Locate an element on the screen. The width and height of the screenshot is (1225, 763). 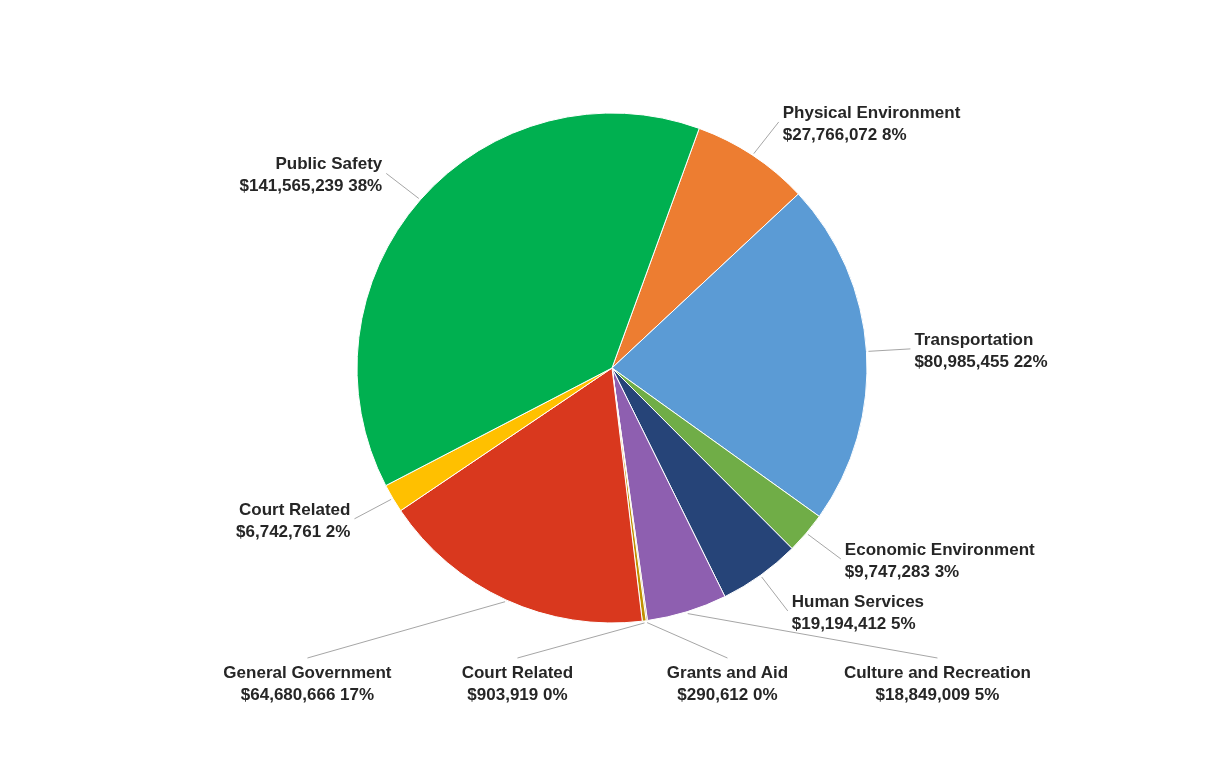
data-label: $19,194,412 5% is located at coordinates (853, 623).